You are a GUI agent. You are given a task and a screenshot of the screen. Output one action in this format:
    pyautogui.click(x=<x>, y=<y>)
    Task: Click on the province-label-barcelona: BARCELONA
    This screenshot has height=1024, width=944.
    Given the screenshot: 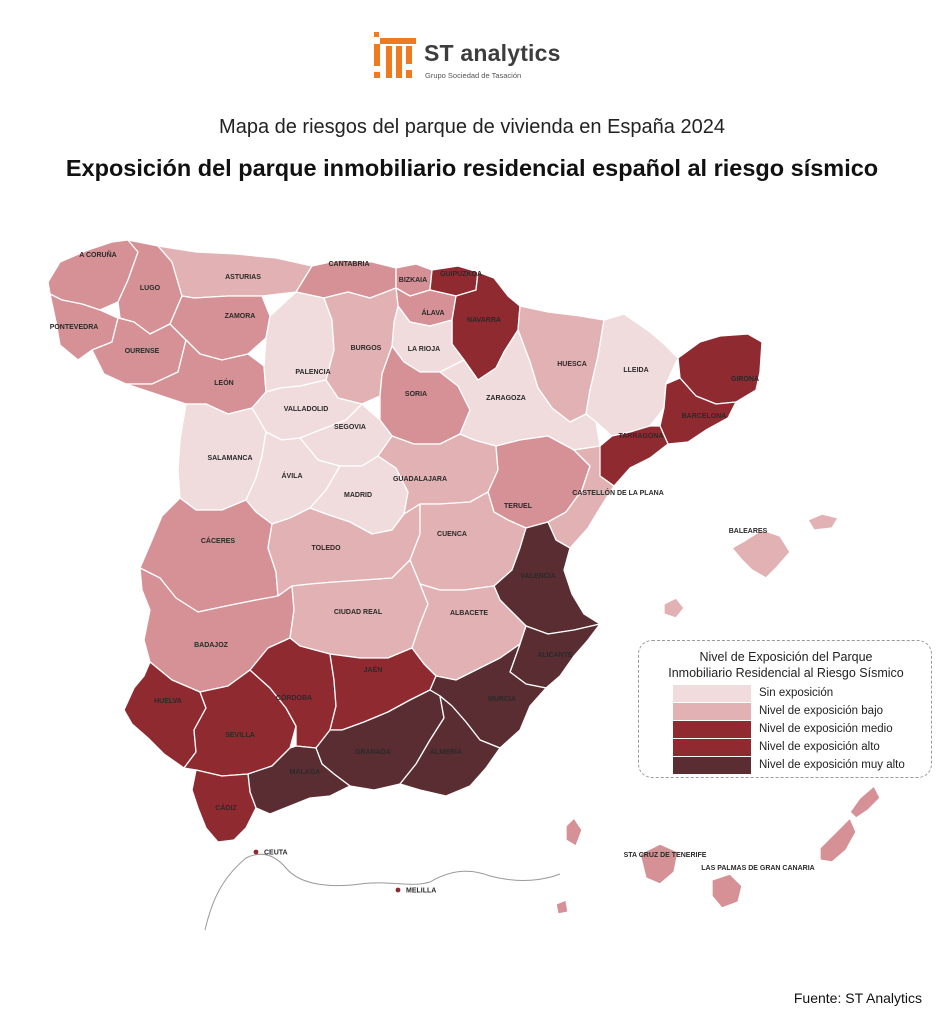 What is the action you would take?
    pyautogui.click(x=704, y=416)
    